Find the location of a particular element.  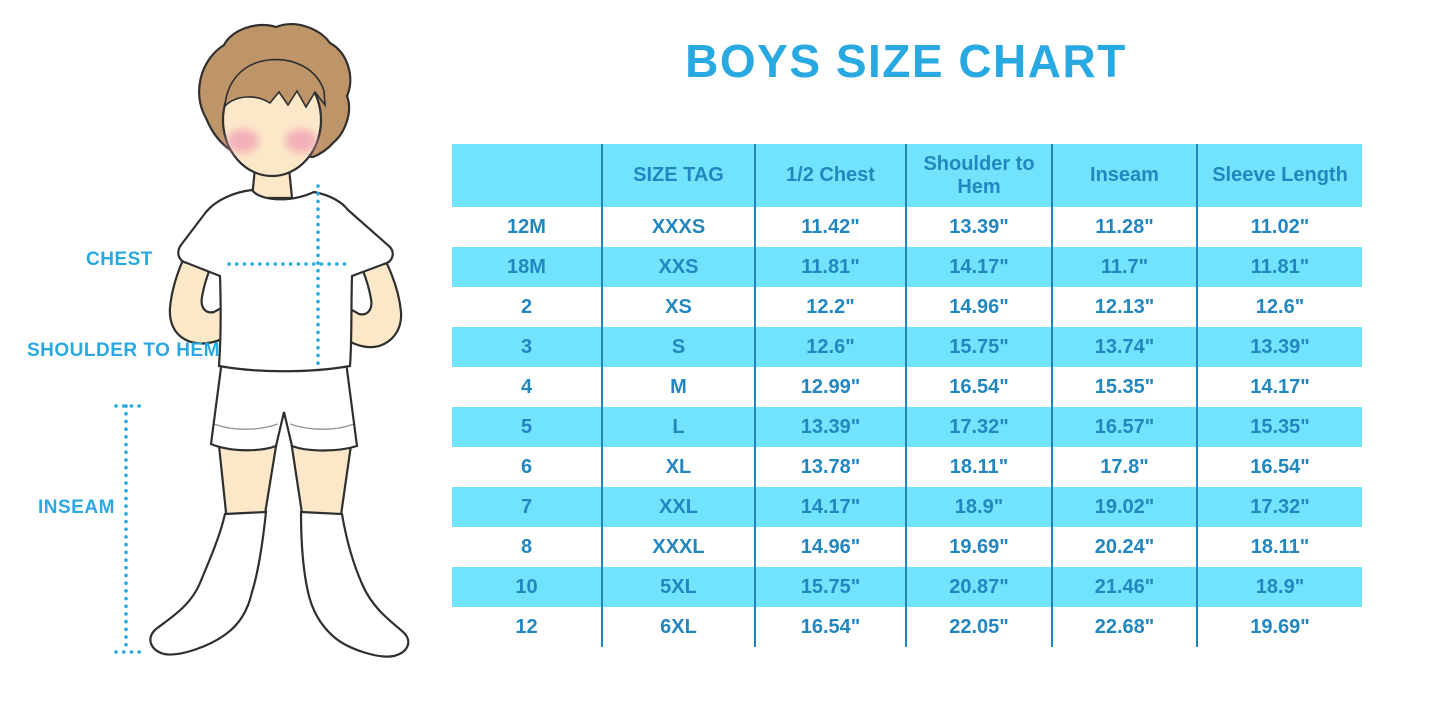

size-cell: 12 is located at coordinates (527, 627).